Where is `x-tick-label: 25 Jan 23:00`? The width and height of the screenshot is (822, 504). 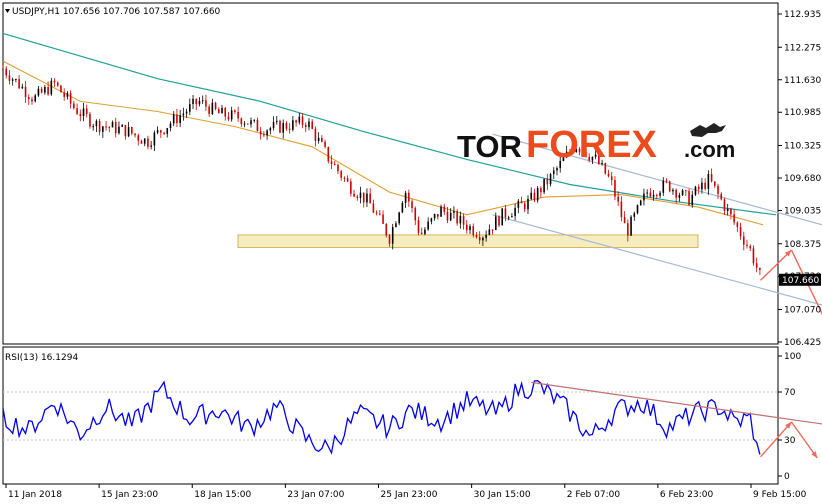
x-tick-label: 25 Jan 23:00 is located at coordinates (409, 495).